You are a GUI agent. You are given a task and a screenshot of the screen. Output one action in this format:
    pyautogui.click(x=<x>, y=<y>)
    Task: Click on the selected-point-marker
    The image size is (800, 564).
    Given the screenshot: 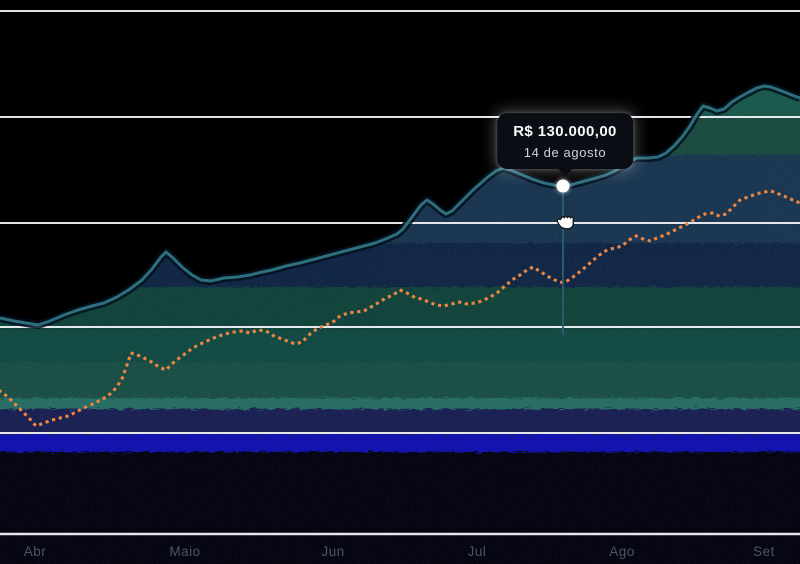 What is the action you would take?
    pyautogui.click(x=563, y=186)
    